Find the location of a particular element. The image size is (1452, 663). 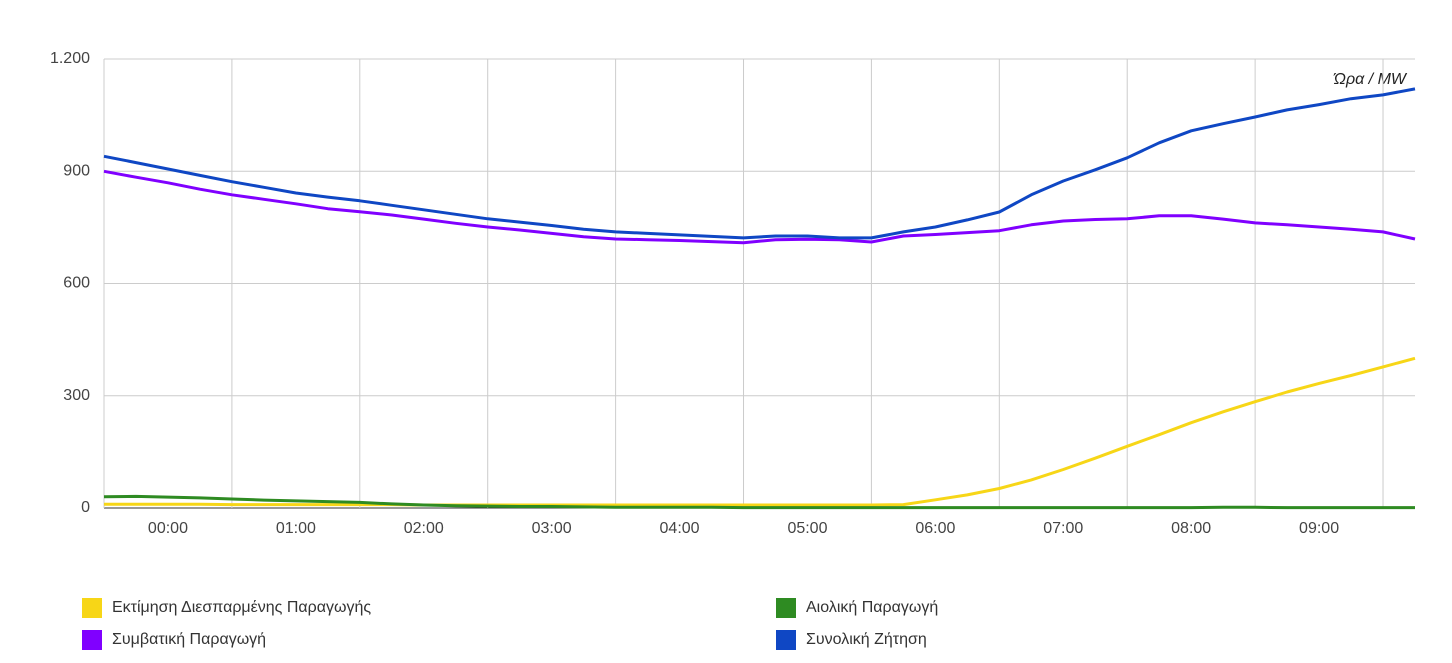

x-tick-label: 07:00 is located at coordinates (1063, 528).